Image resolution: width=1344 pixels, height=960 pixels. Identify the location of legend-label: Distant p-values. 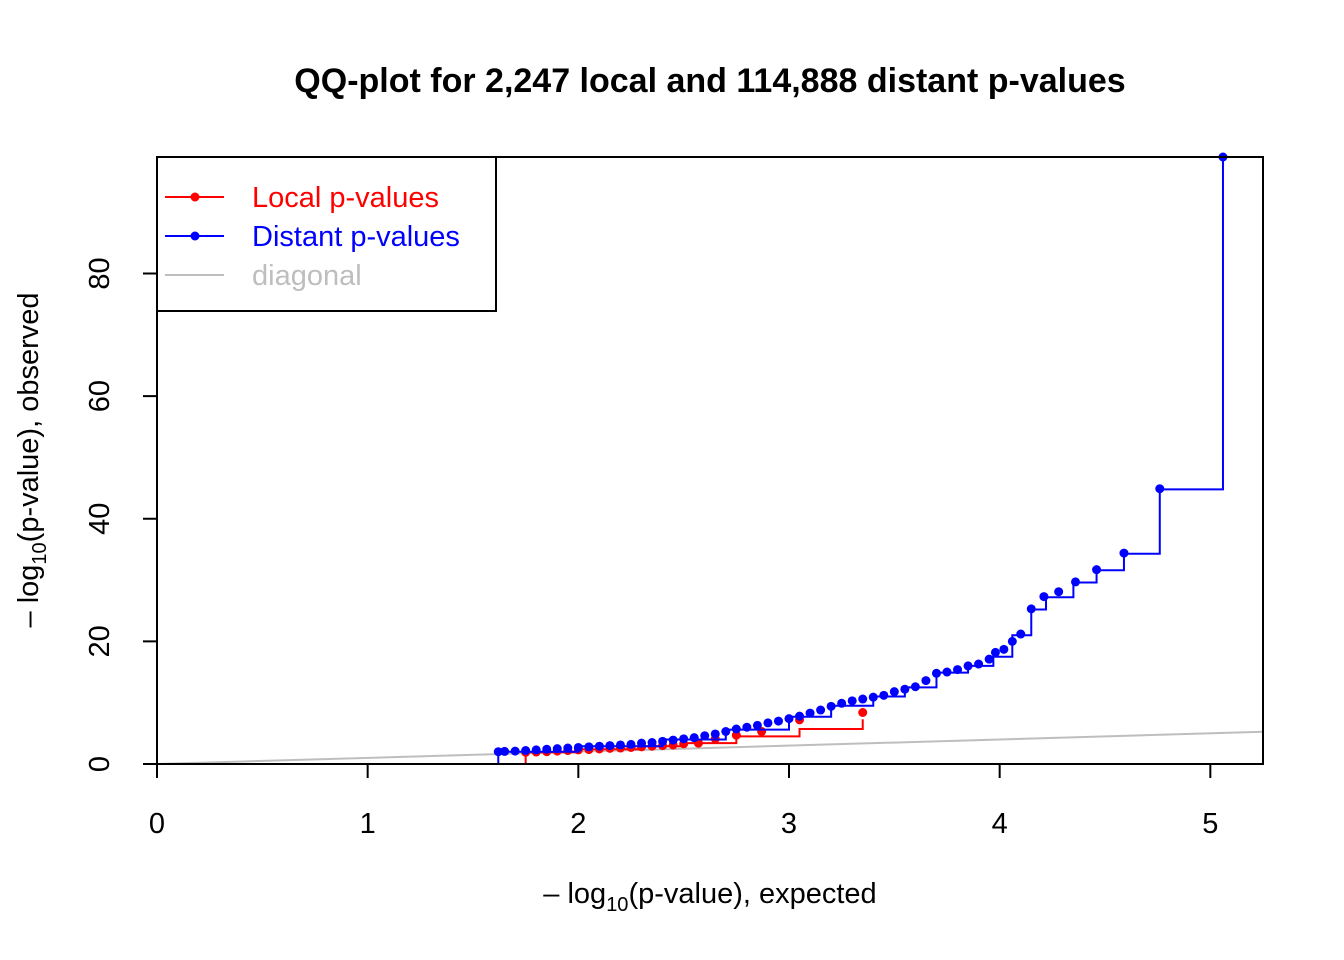
(356, 237).